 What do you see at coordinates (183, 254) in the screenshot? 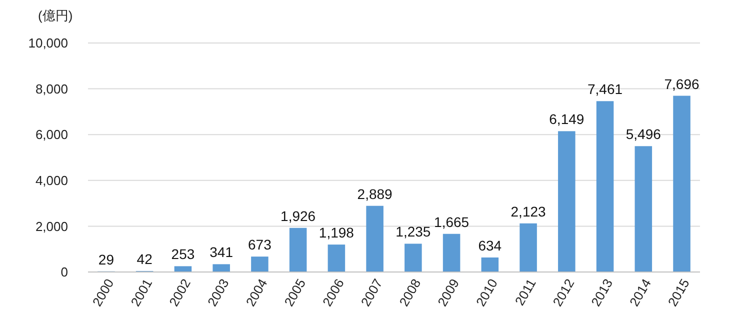
I see `data-label: 253` at bounding box center [183, 254].